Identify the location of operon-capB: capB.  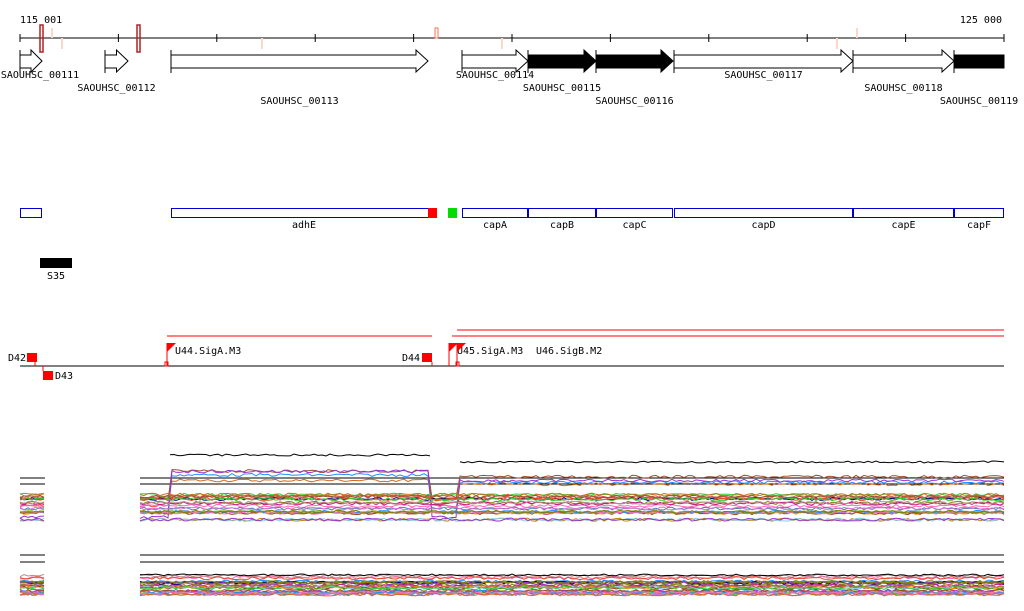
(562, 220).